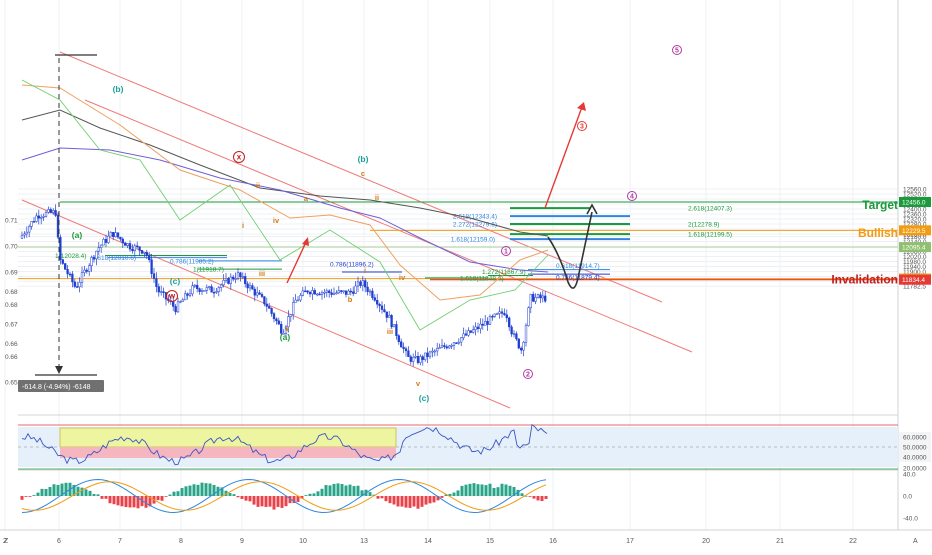 This screenshot has height=555, width=932. What do you see at coordinates (915, 225) in the screenshot?
I see `right-axis-tick: 12280.0` at bounding box center [915, 225].